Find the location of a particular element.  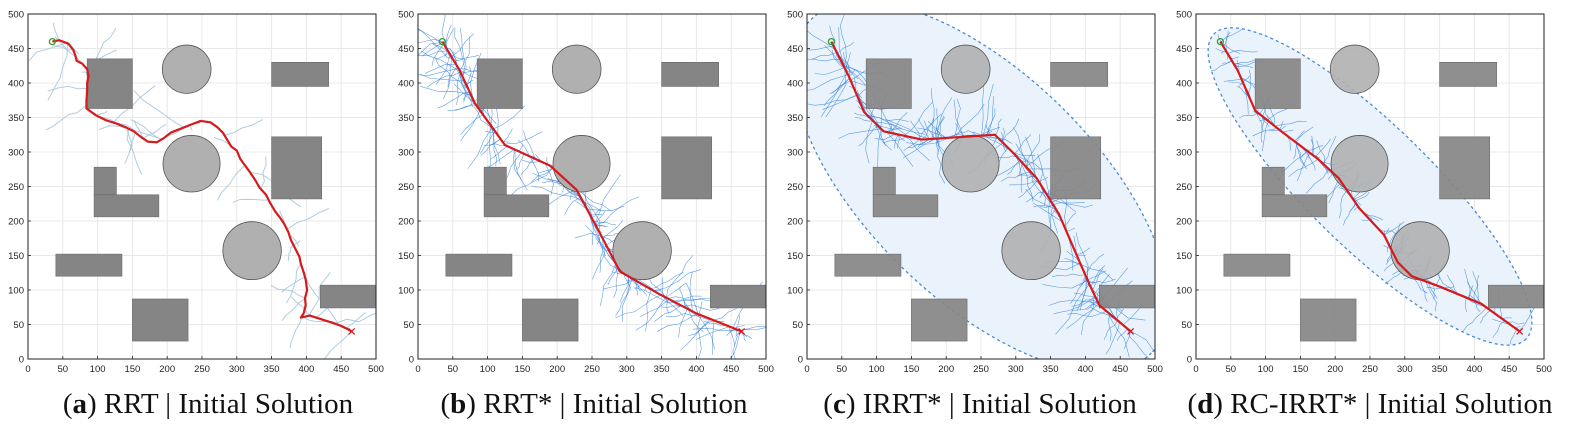

y-tick-label: 350 is located at coordinates (1184, 118).